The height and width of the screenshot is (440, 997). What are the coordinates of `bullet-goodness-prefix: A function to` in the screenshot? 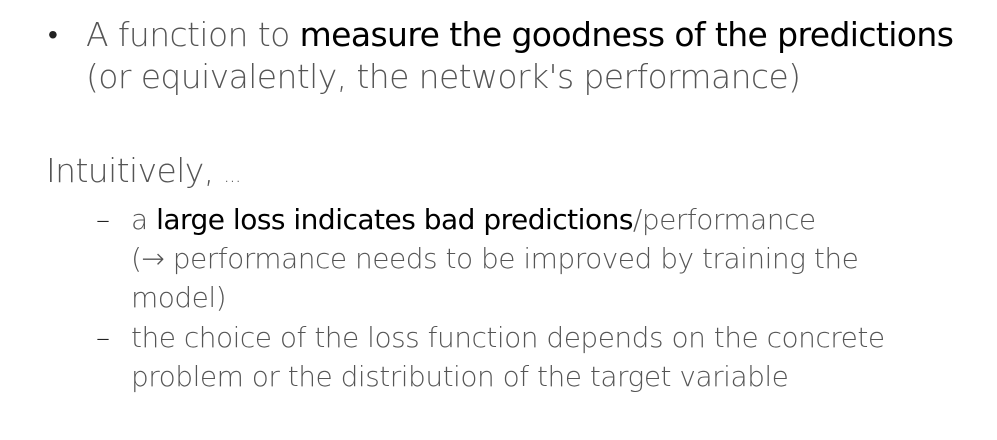 It's located at (193, 34).